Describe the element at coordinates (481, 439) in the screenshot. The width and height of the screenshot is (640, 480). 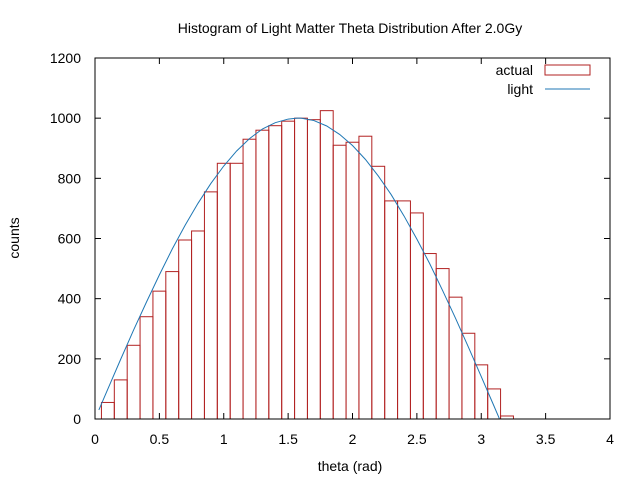
I see `x-tick-label: 3` at that location.